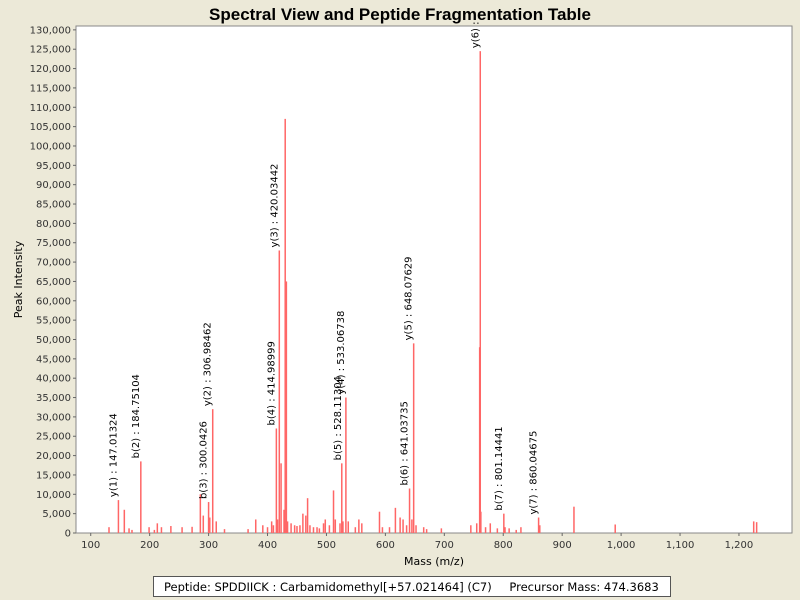  I want to click on y-tick-label: 35,000, so click(53, 398).